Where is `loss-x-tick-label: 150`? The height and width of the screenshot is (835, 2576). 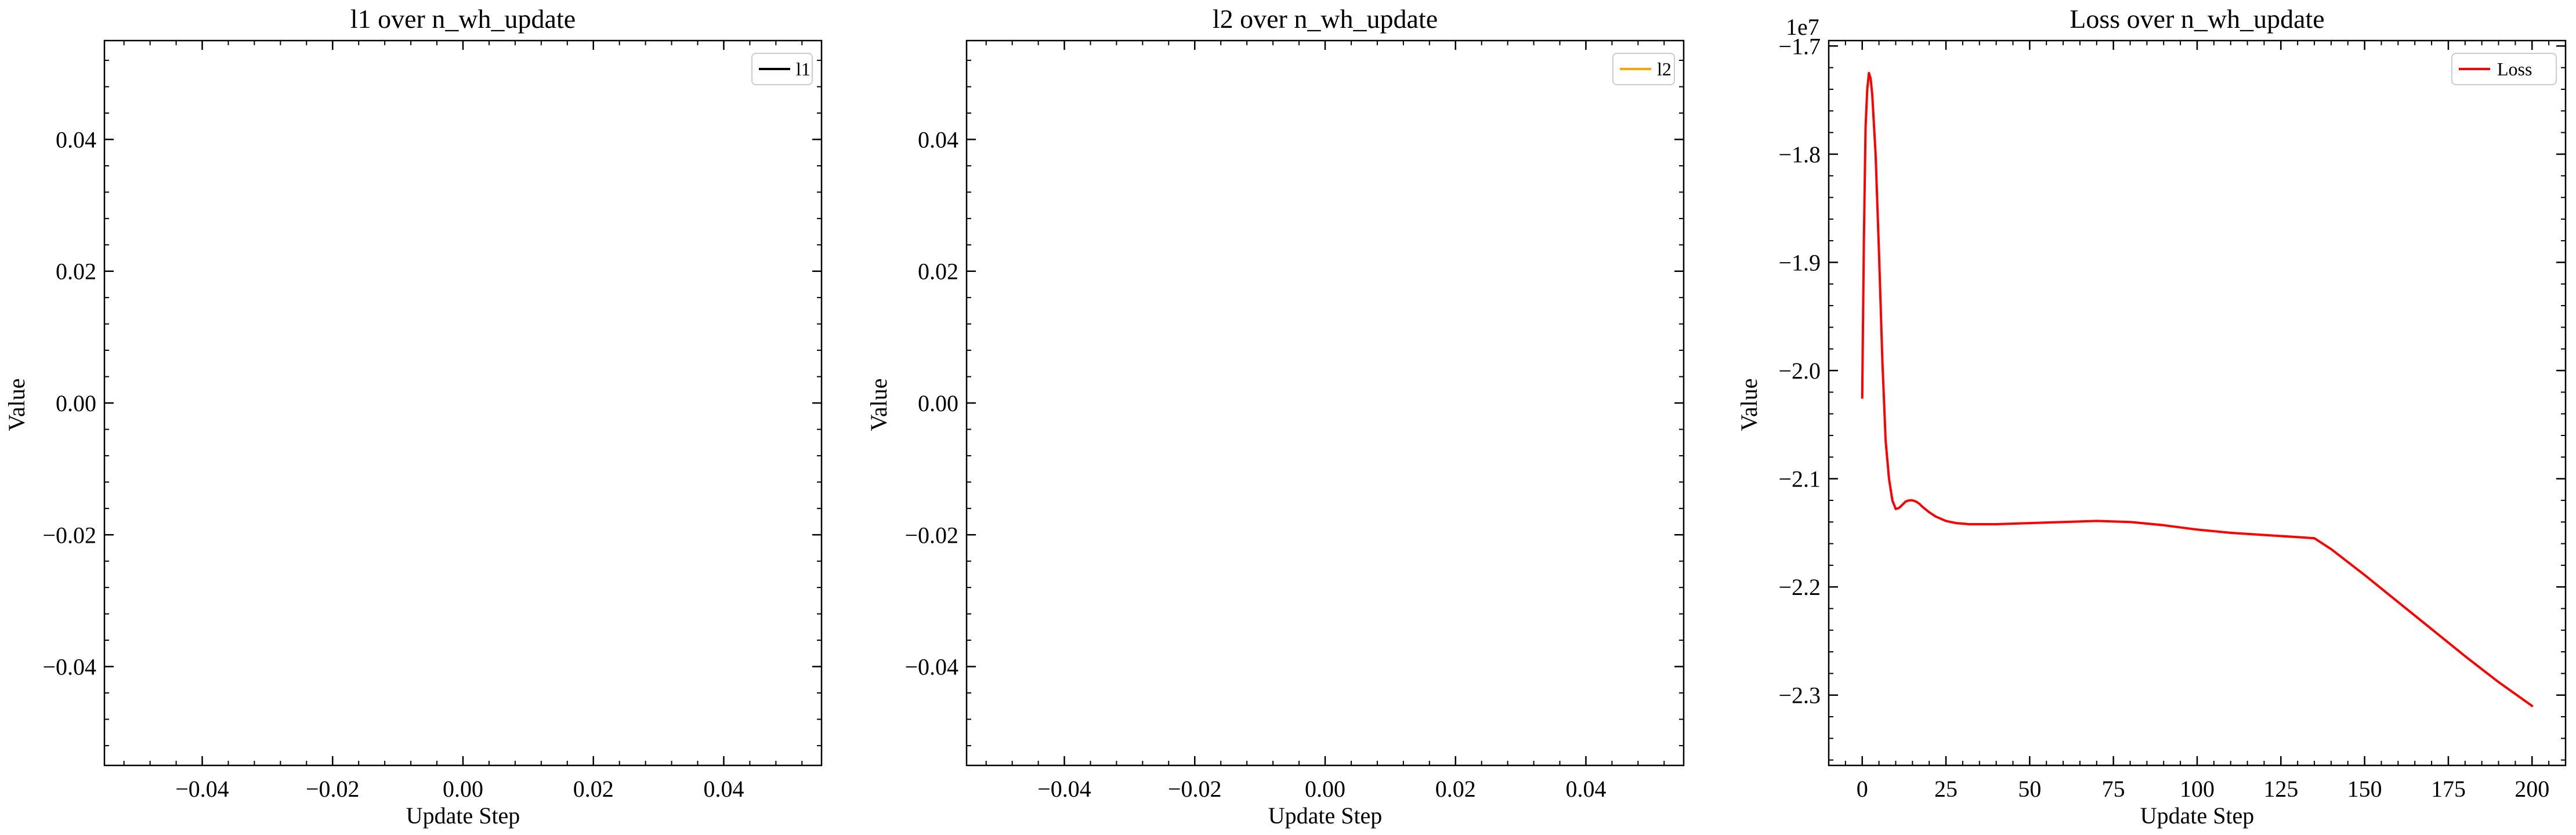
loss-x-tick-label: 150 is located at coordinates (2364, 789).